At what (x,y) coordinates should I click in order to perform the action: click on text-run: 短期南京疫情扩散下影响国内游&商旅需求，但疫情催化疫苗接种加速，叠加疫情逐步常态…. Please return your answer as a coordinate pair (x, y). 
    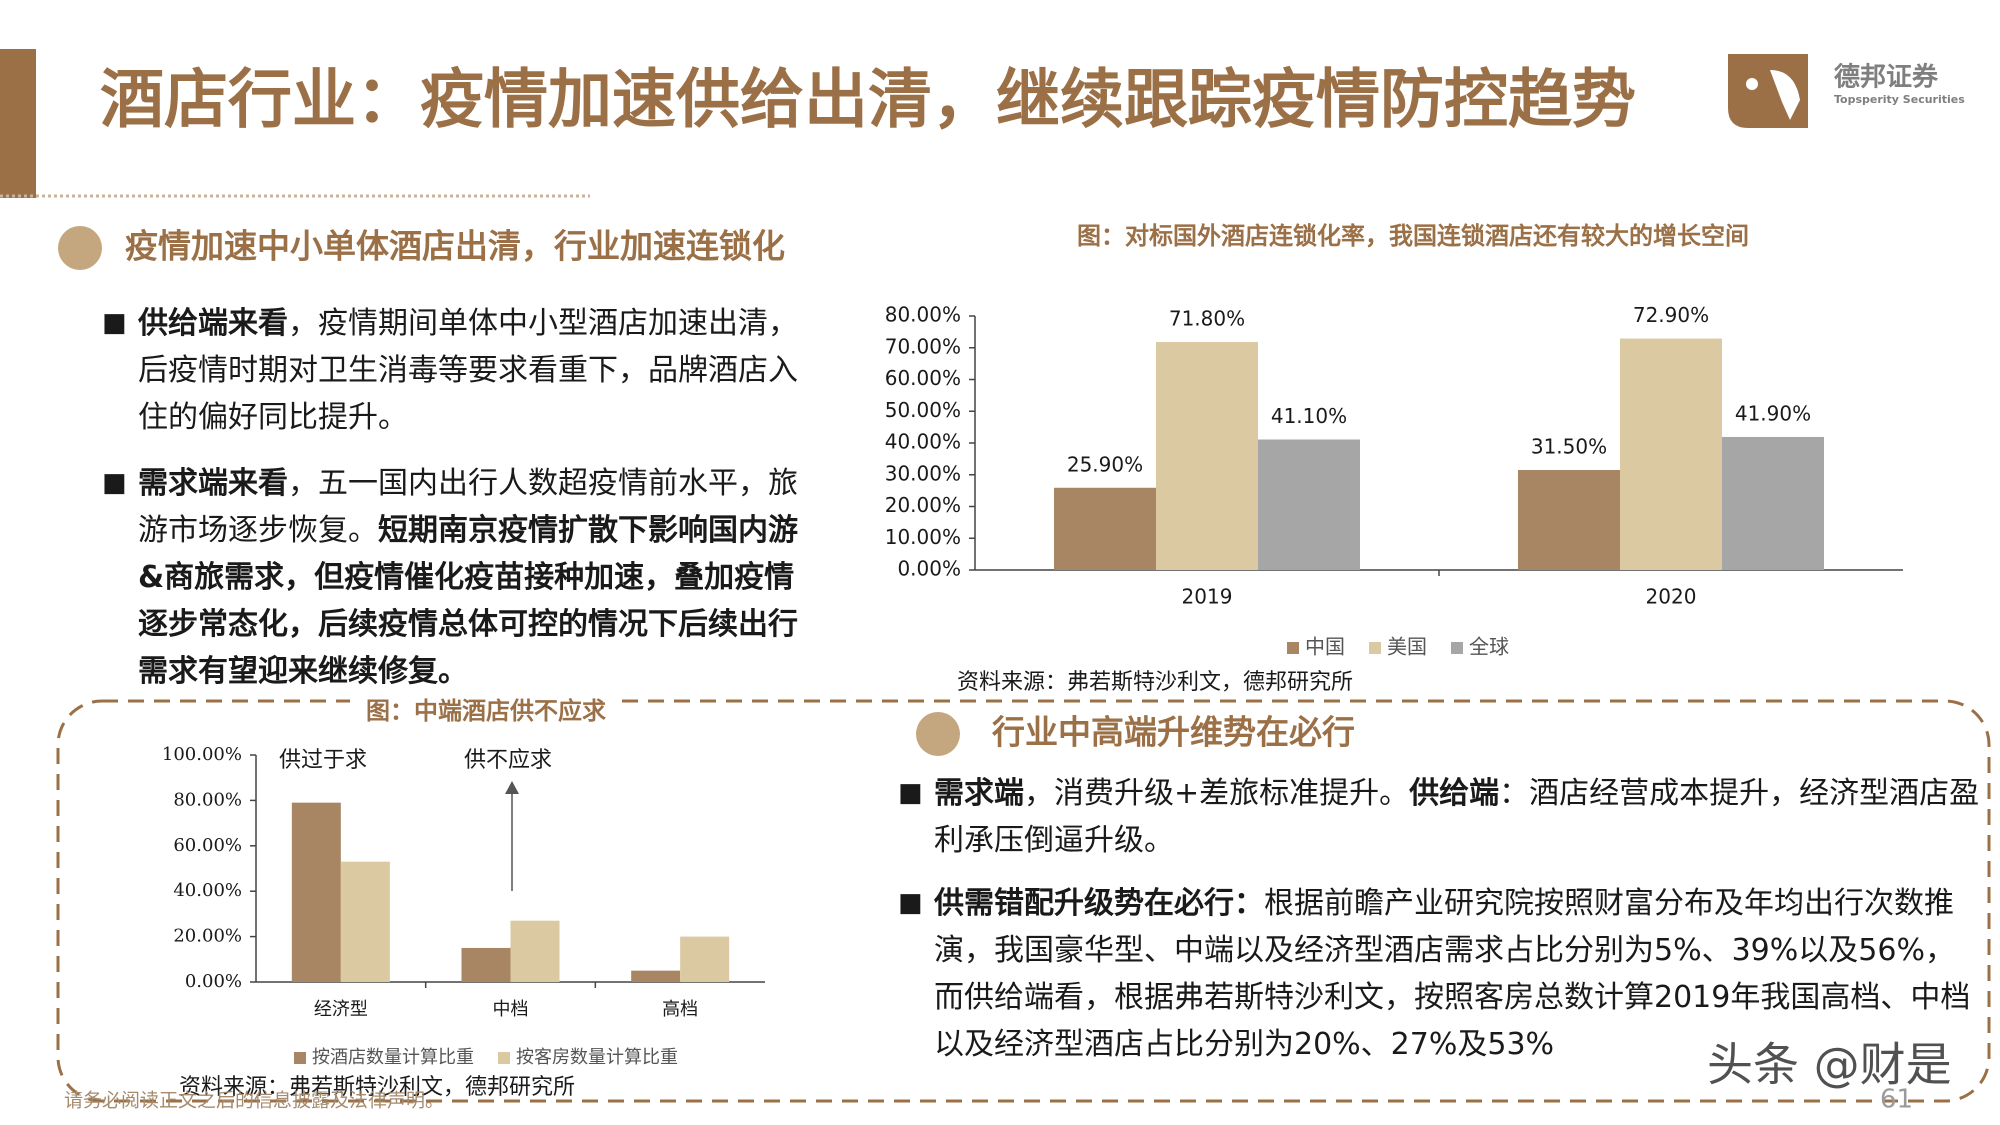
    Looking at the image, I should click on (468, 601).